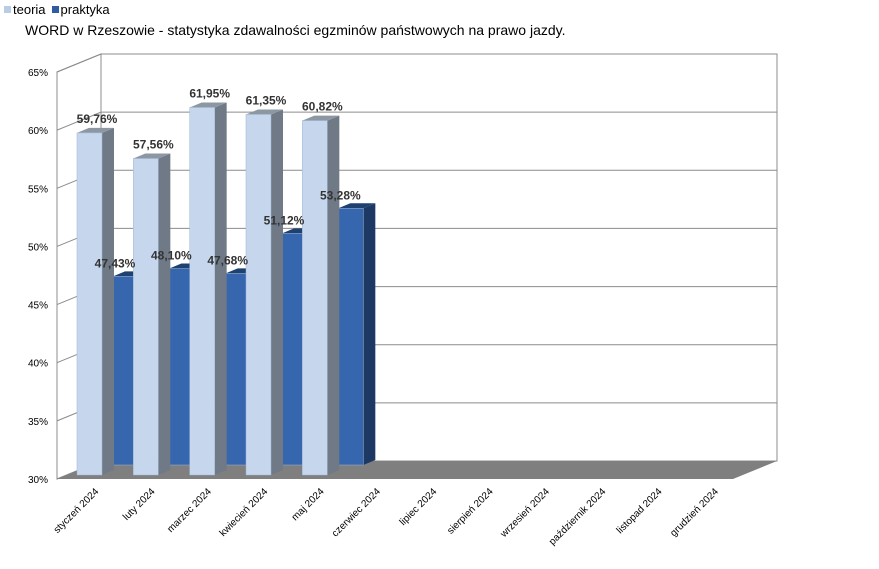  Describe the element at coordinates (470, 511) in the screenshot. I see `x-tick-label: sierpień 2024` at that location.